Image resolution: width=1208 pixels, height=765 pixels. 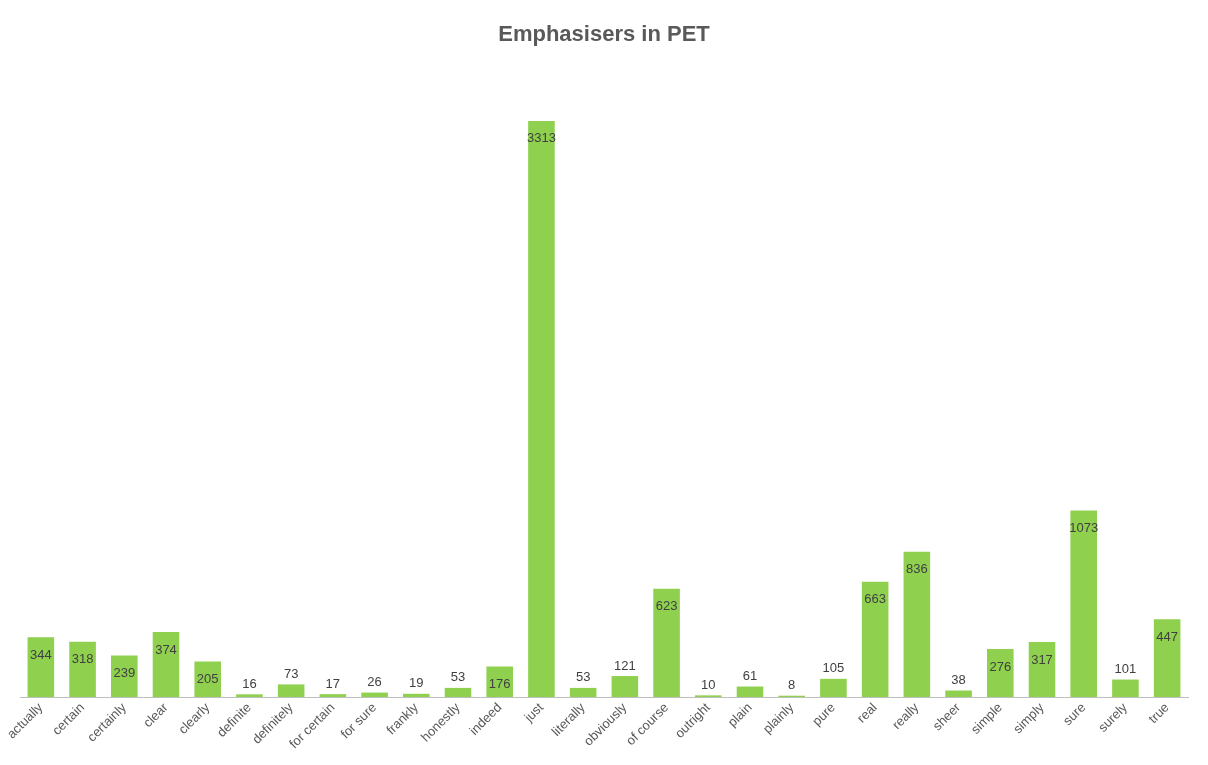 I want to click on data-label: 73, so click(x=291, y=673).